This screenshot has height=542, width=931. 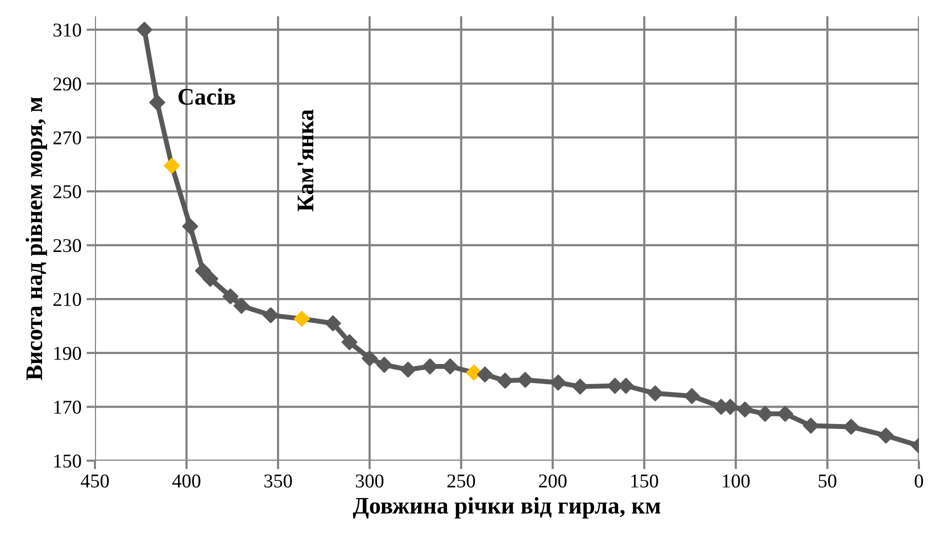 What do you see at coordinates (644, 481) in the screenshot?
I see `x-tick-label: 150` at bounding box center [644, 481].